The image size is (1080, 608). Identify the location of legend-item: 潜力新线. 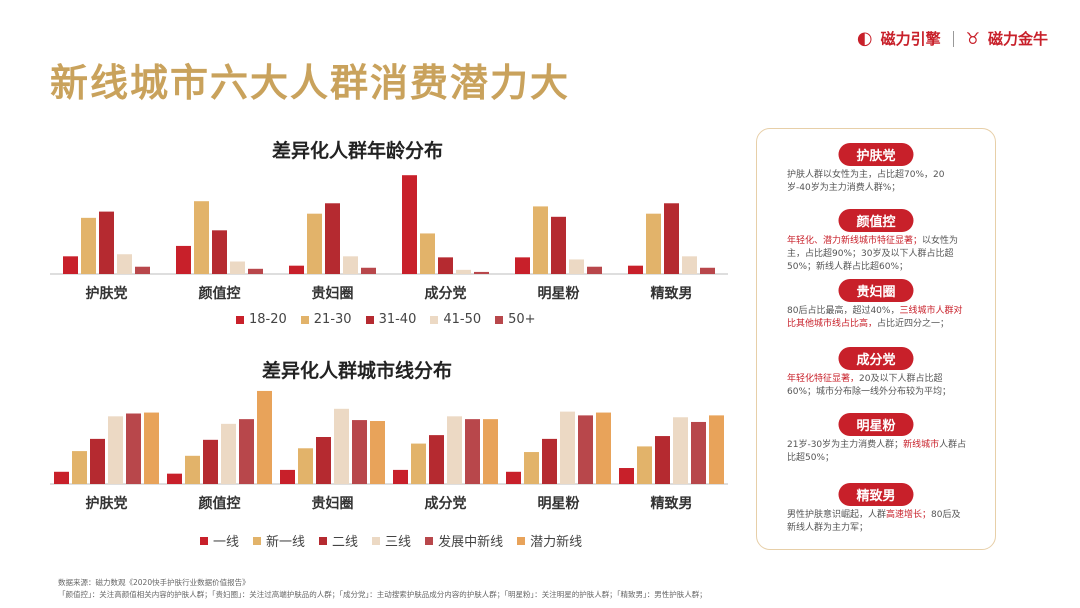
(549, 540).